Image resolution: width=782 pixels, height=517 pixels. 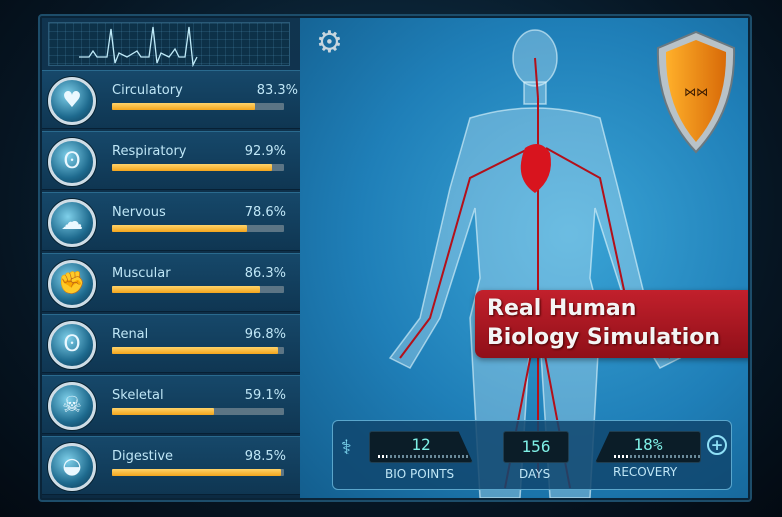 What do you see at coordinates (149, 151) in the screenshot?
I see `system-label: Respiratory` at bounding box center [149, 151].